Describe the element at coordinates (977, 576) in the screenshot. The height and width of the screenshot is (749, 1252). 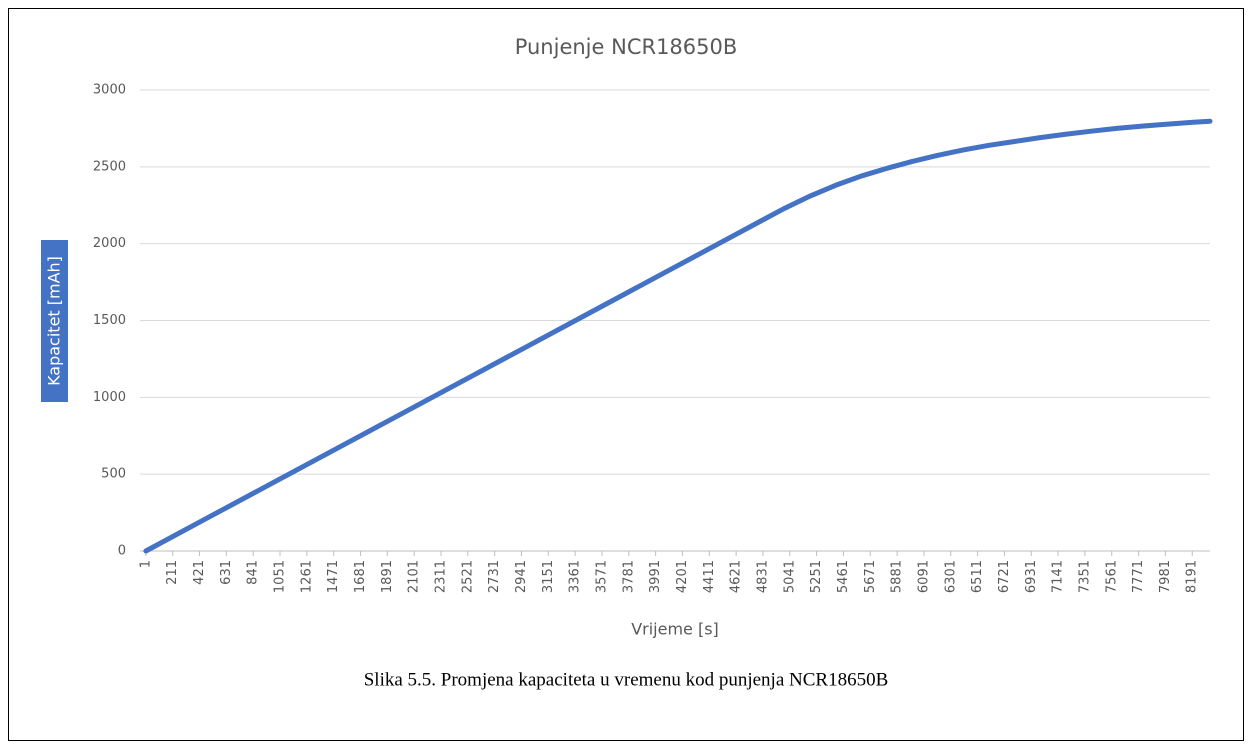
I see `x-tick-label: 6511` at that location.